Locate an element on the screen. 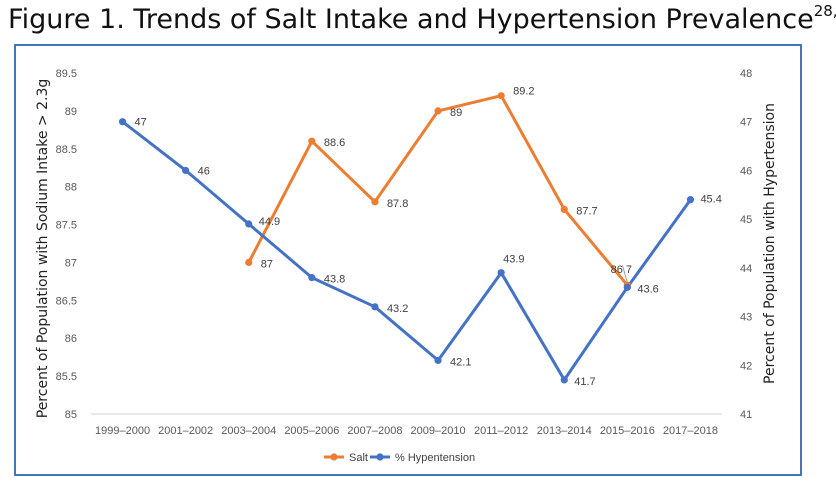 The width and height of the screenshot is (836, 493). legend-marker-salt is located at coordinates (334, 457).